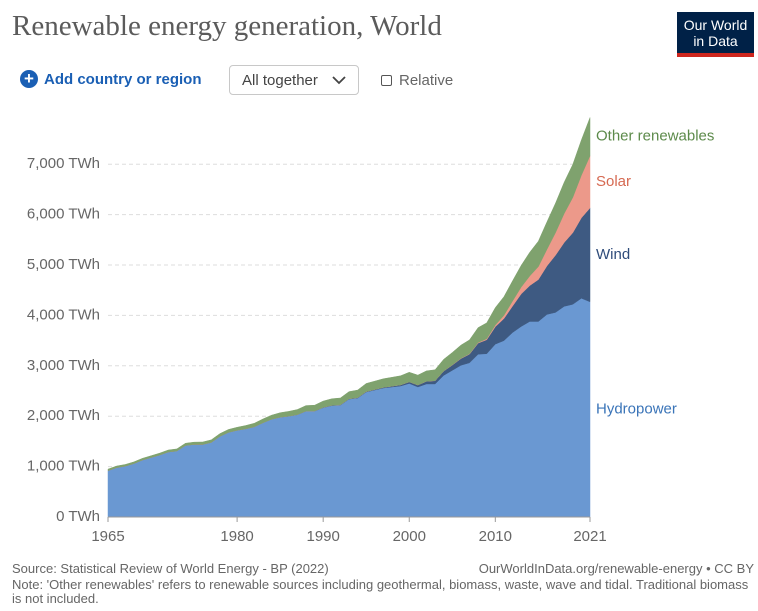  I want to click on relative-checkbox: Relative, so click(417, 80).